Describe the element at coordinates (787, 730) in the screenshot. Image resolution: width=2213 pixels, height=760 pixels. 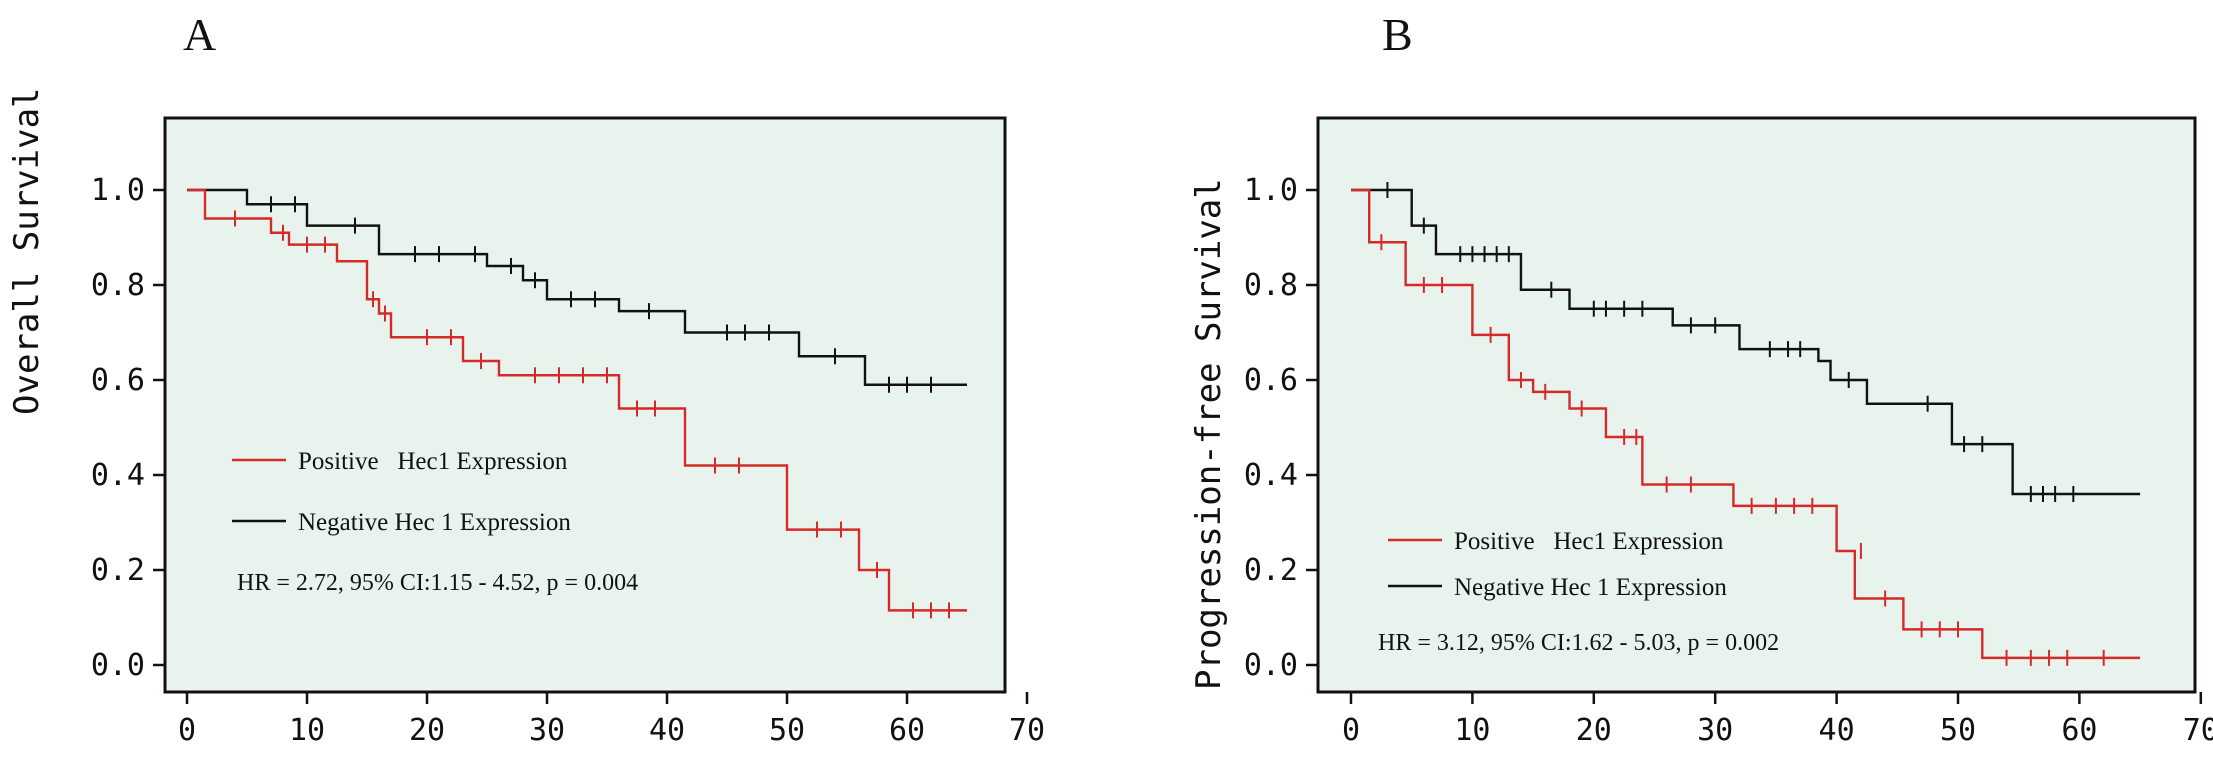
I see `panel-a-x-tick-label: 50` at that location.